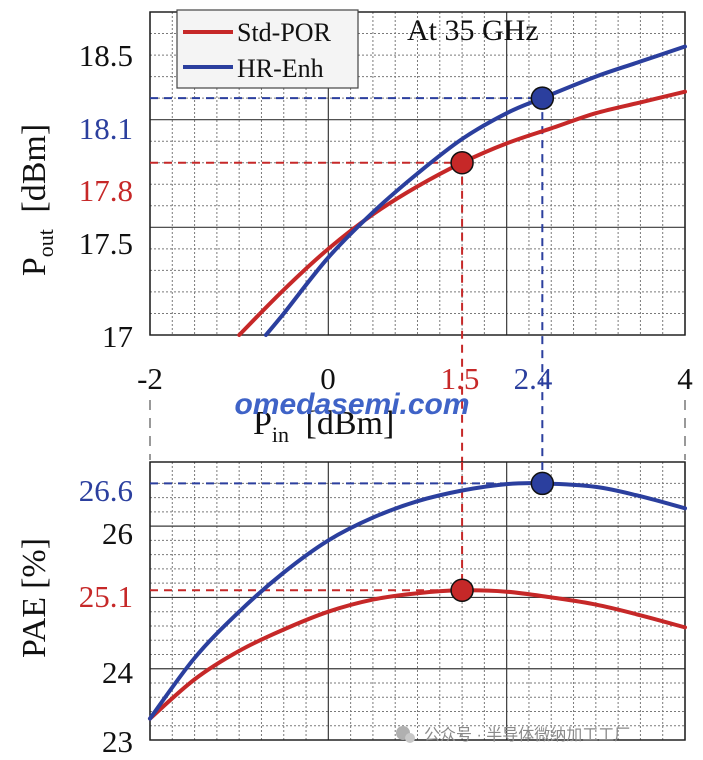 The width and height of the screenshot is (703, 760). What do you see at coordinates (34, 627) in the screenshot?
I see `pae-axis-main: PAE` at bounding box center [34, 627].